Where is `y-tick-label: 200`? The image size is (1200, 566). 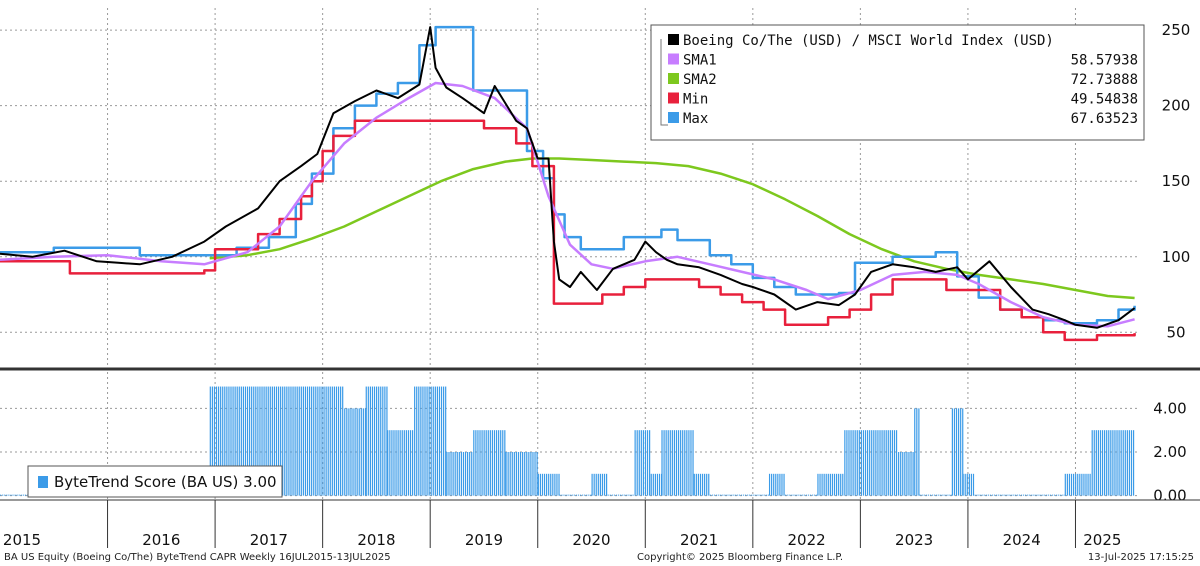 y-tick-label: 200 is located at coordinates (1176, 106).